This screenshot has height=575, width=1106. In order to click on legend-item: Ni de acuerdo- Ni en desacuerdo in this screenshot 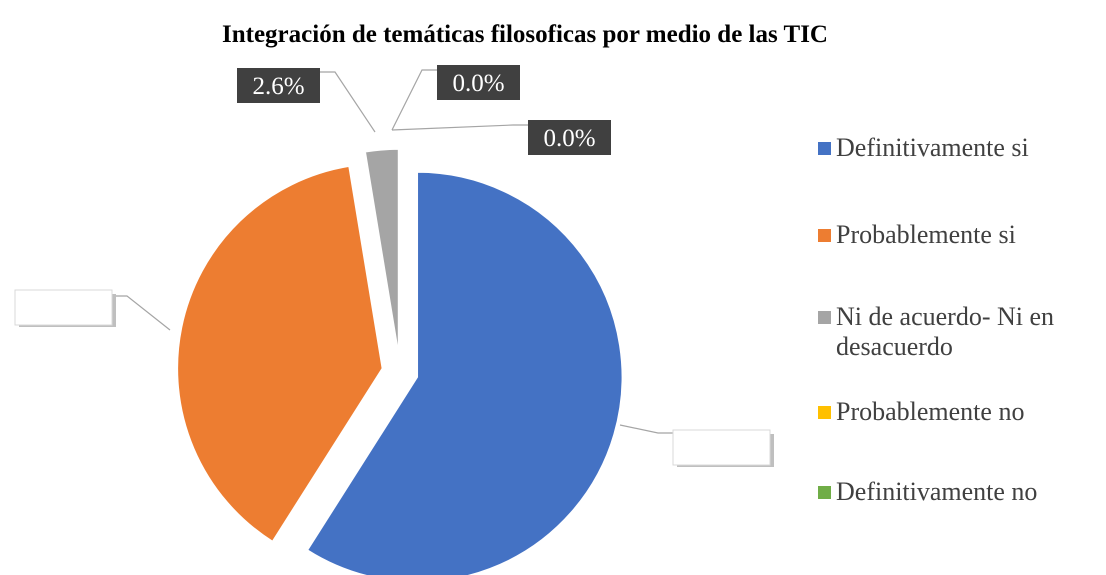, I will do `click(958, 332)`.